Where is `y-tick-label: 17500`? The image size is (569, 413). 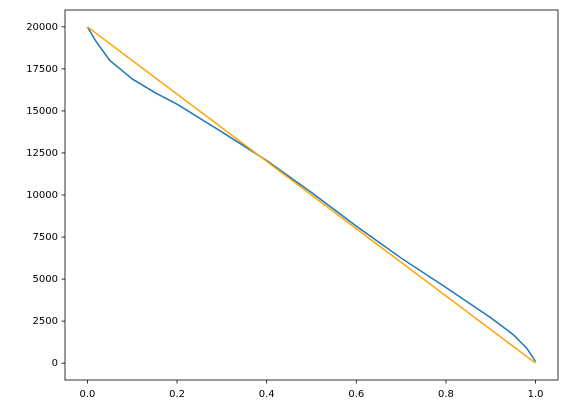 y-tick-label: 17500 is located at coordinates (42, 69).